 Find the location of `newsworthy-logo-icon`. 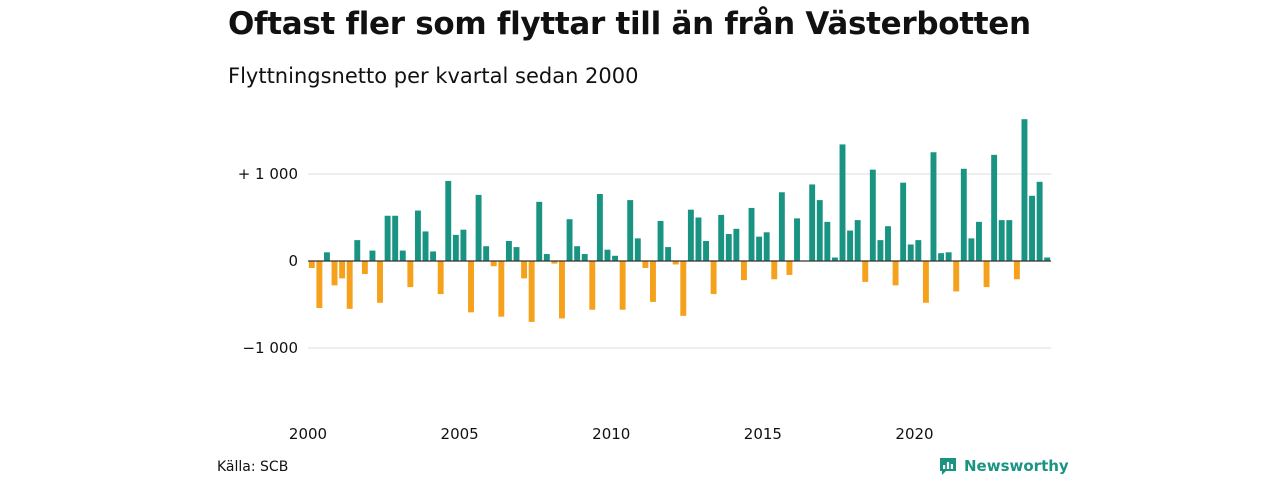

newsworthy-logo-icon is located at coordinates (948, 466).